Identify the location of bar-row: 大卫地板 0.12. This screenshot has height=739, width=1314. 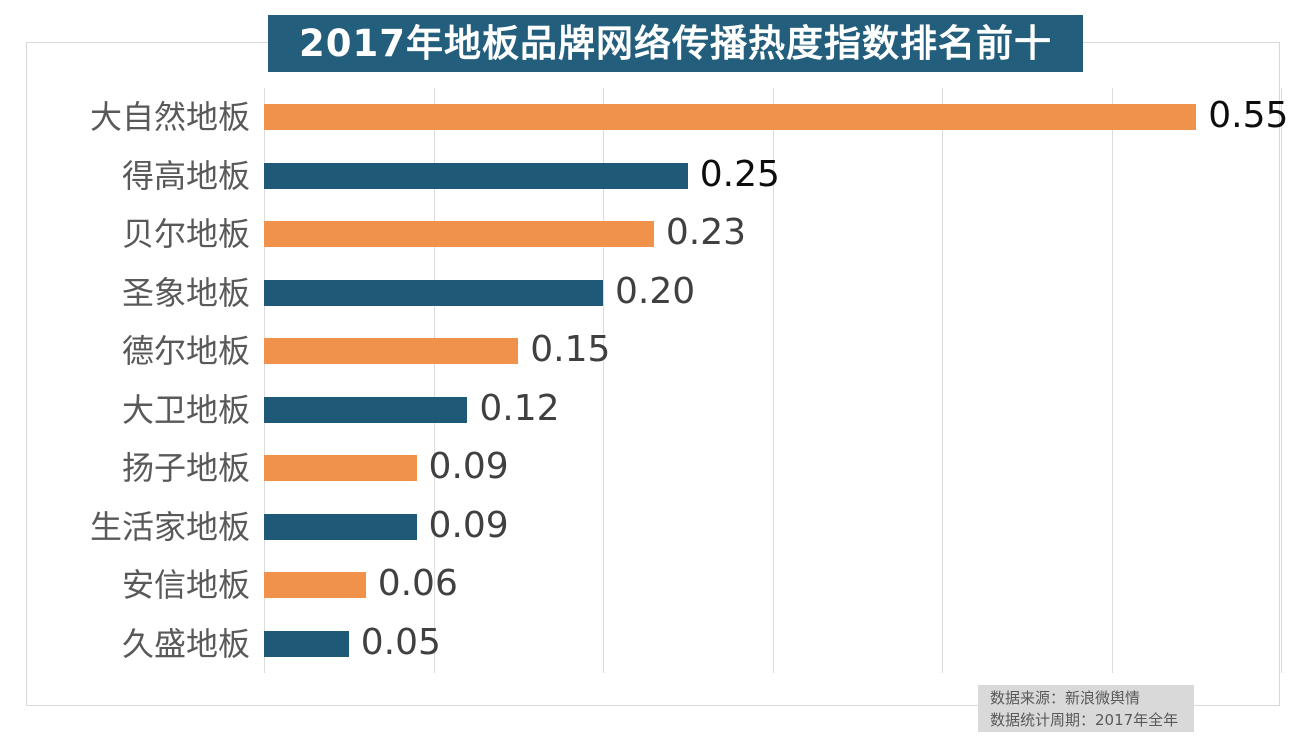
(653, 410).